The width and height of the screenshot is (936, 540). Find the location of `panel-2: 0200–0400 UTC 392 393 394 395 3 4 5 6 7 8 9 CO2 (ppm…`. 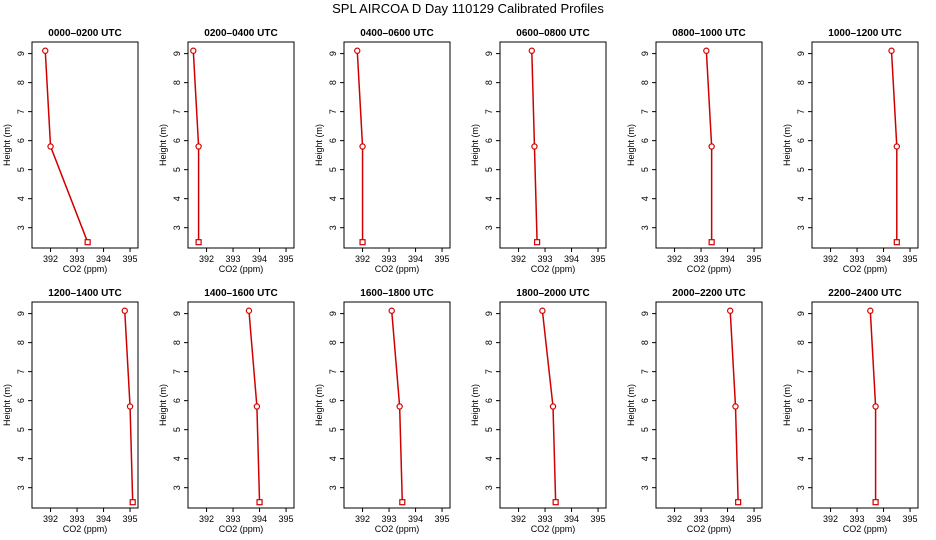

panel-2: 0200–0400 UTC 392 393 394 395 3 4 5 6 7 8 9 CO2 (ppm… is located at coordinates (226, 151).